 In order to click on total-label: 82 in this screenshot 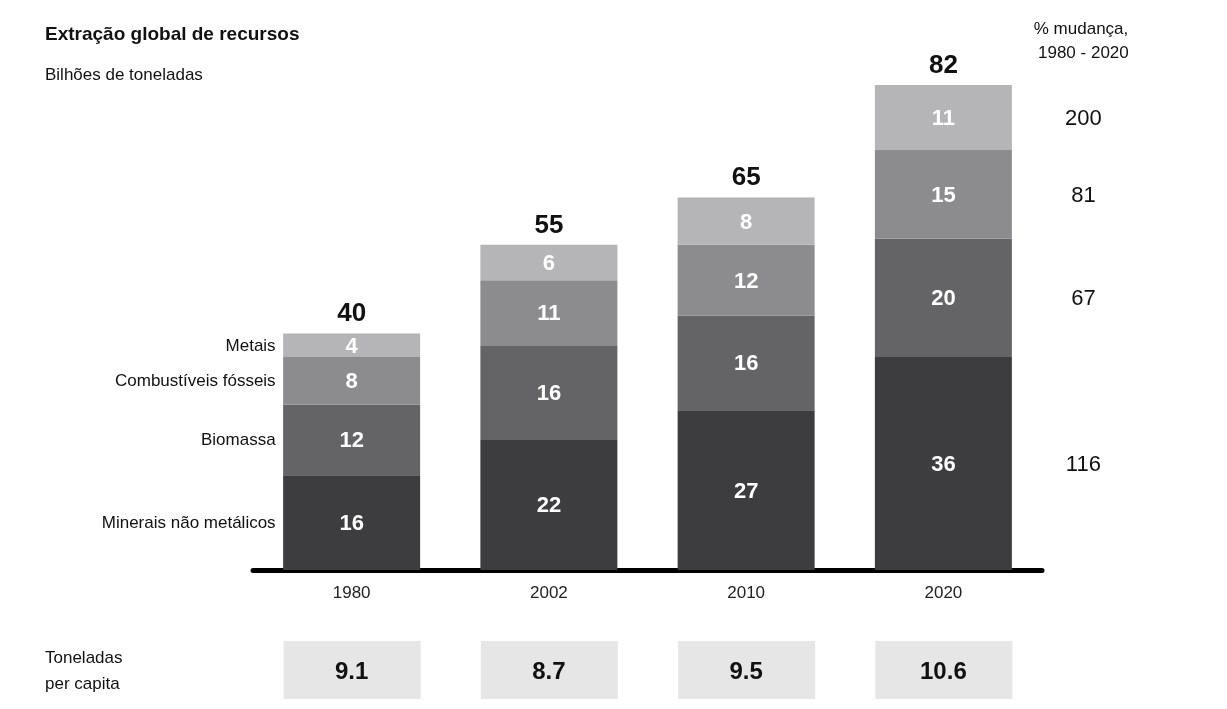, I will do `click(943, 64)`.